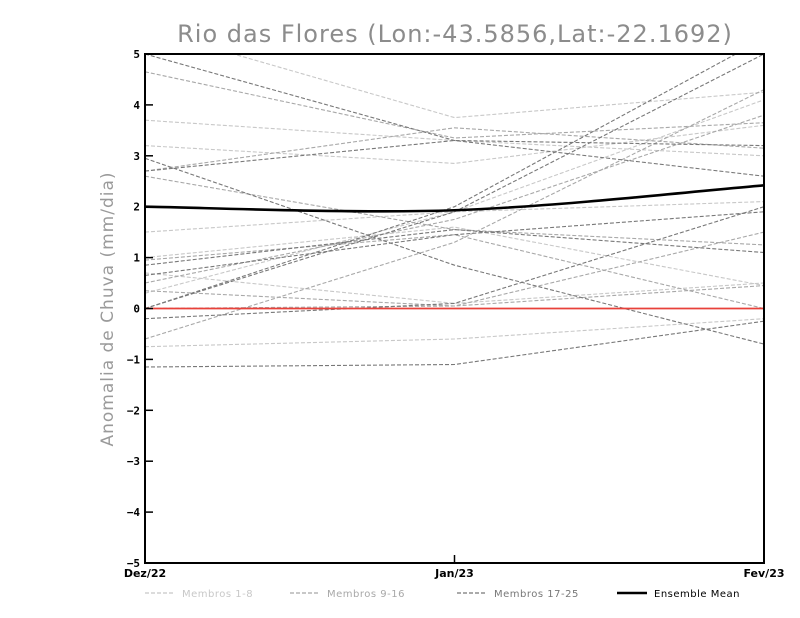 The width and height of the screenshot is (800, 618). What do you see at coordinates (136, 309) in the screenshot?
I see `y-tick-label: 0` at bounding box center [136, 309].